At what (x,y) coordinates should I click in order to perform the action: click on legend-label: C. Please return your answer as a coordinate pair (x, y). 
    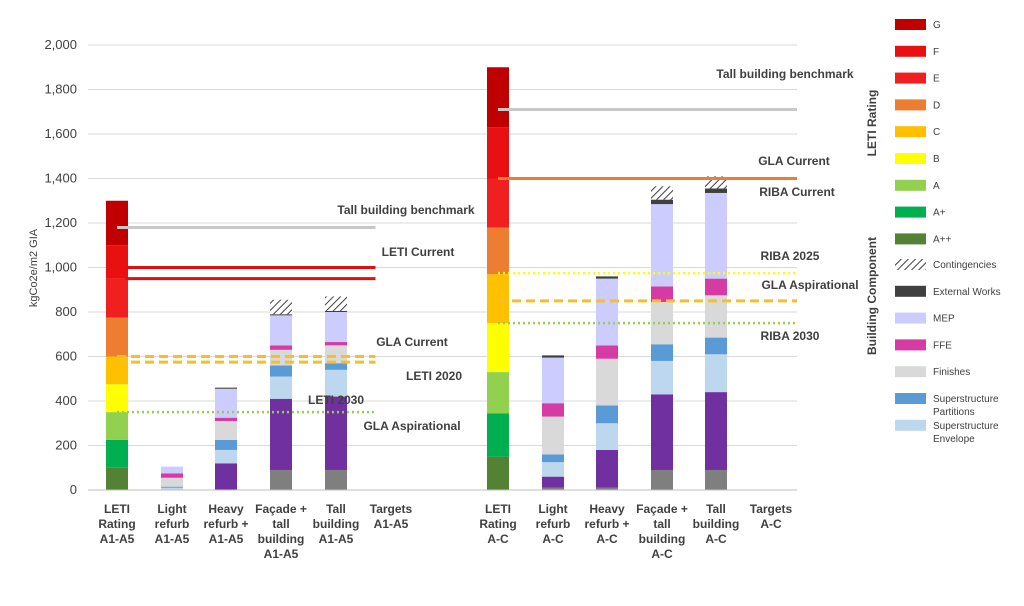
    Looking at the image, I should click on (936, 132).